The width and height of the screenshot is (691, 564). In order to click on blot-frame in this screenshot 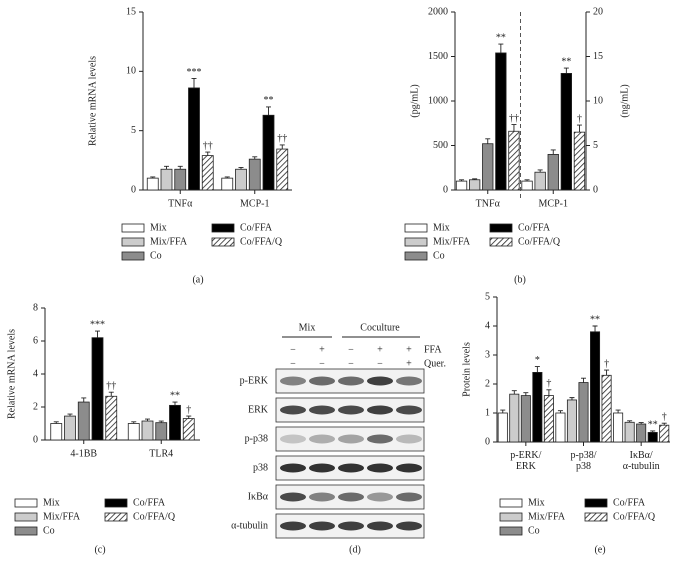, I will do `click(350, 439)`.